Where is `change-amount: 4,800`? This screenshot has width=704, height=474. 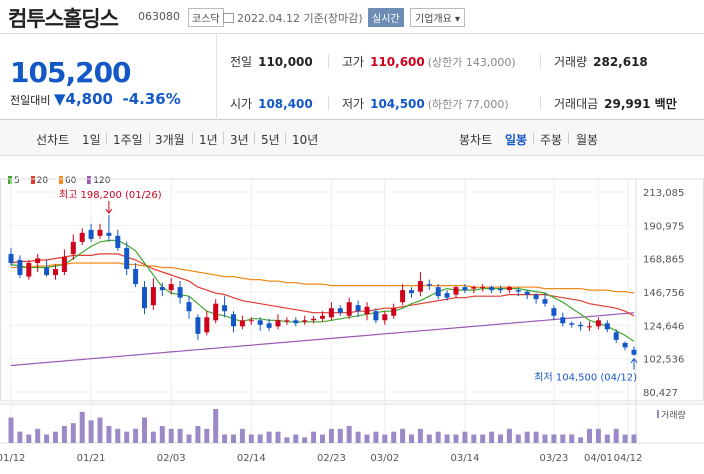
change-amount: 4,800 is located at coordinates (89, 99).